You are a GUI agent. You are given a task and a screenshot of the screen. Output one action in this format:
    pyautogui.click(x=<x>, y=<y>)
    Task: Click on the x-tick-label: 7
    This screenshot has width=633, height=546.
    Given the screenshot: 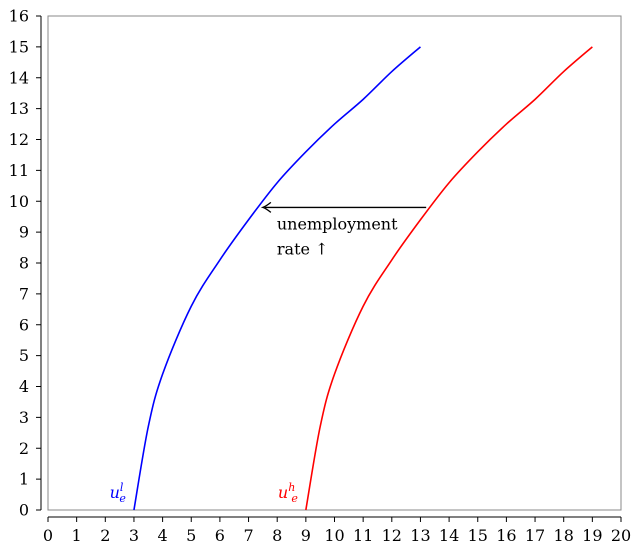 What is the action you would take?
    pyautogui.click(x=248, y=535)
    